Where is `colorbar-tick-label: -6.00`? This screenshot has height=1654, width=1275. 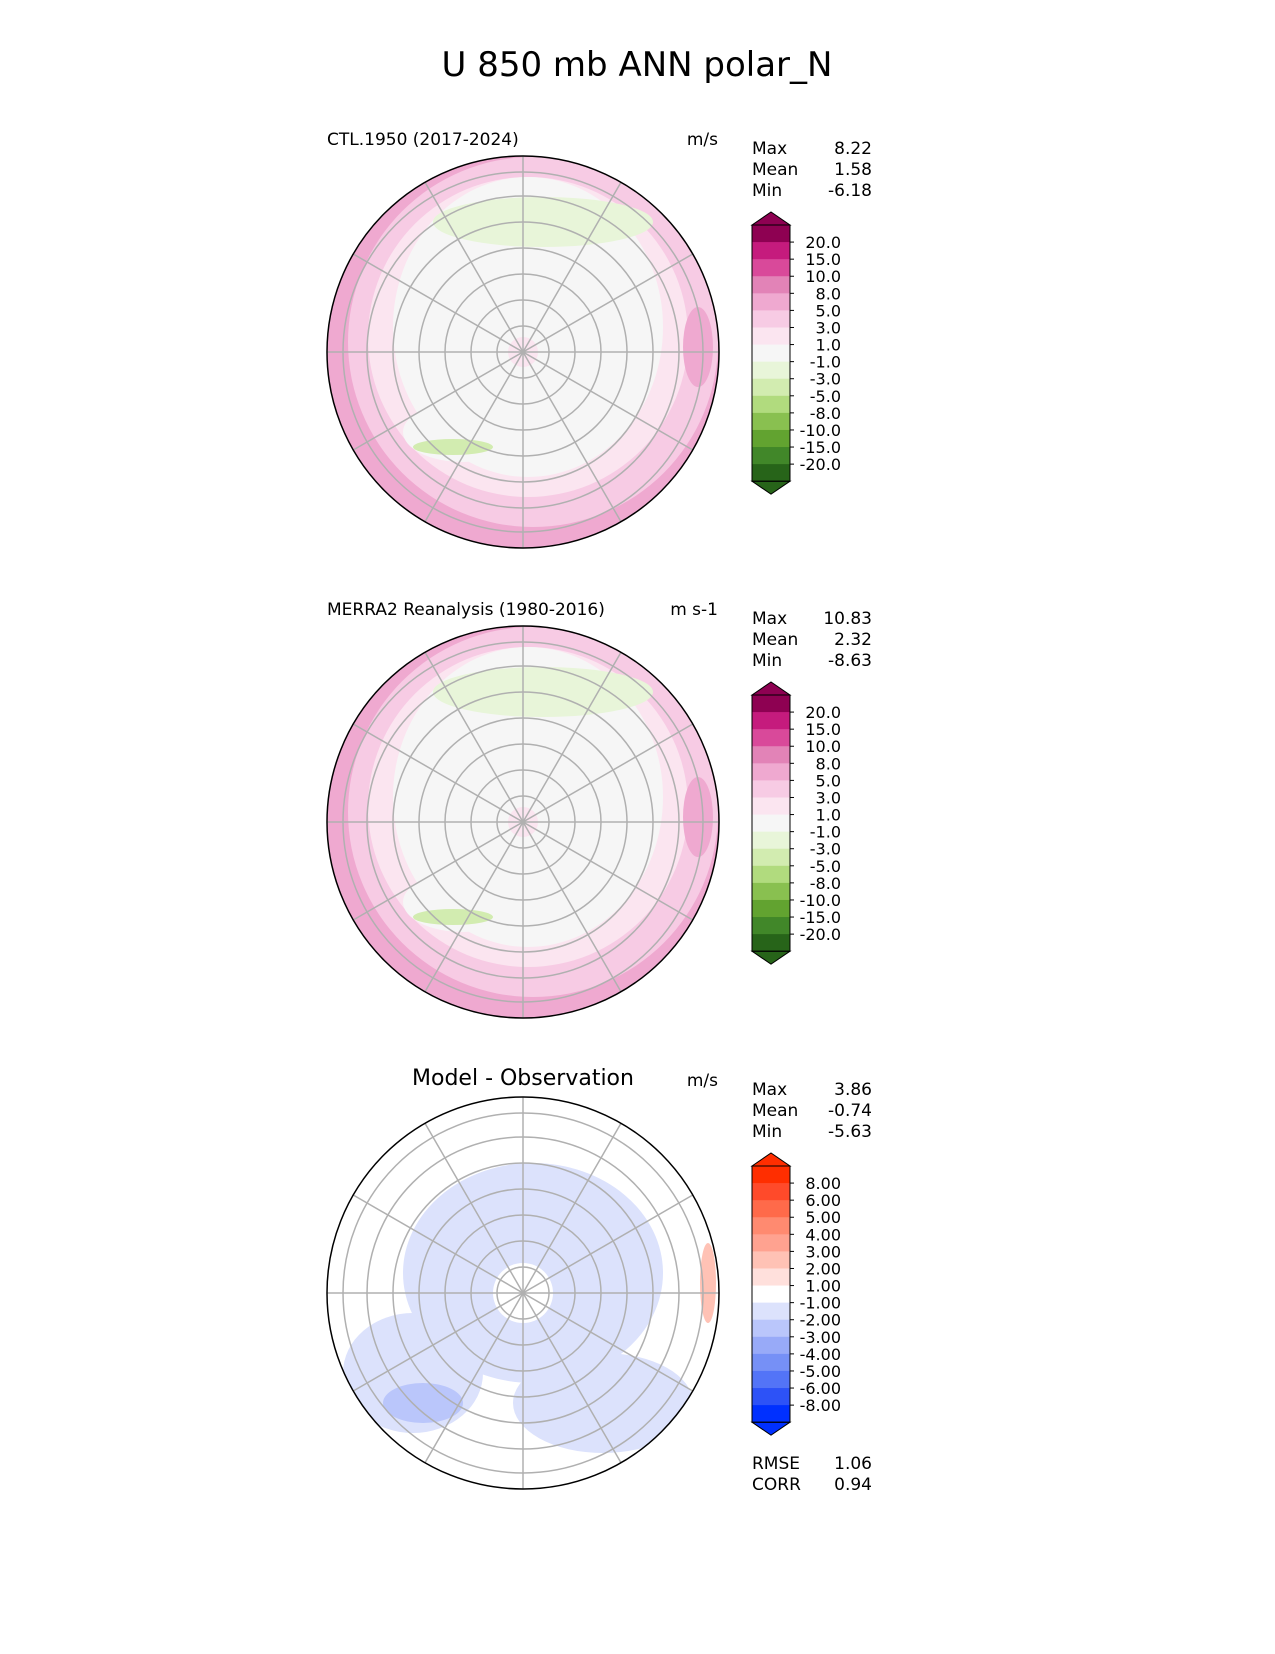 colorbar-tick-label: -6.00 is located at coordinates (820, 1388).